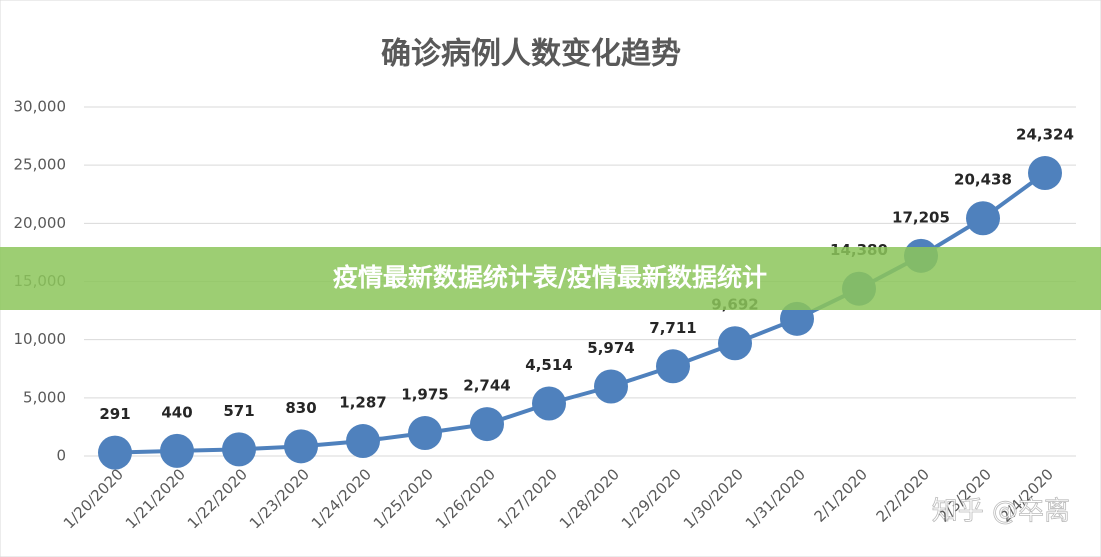 This screenshot has width=1101, height=557. I want to click on chart-title: 确诊病例人数变化趋势, so click(531, 54).